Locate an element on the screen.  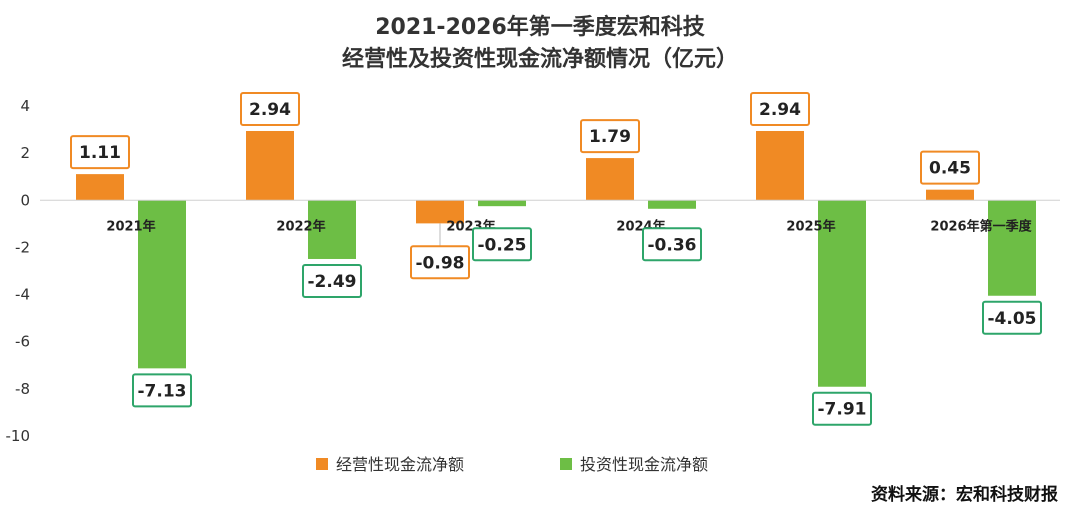
data-label: -4.05 is located at coordinates (1012, 319).